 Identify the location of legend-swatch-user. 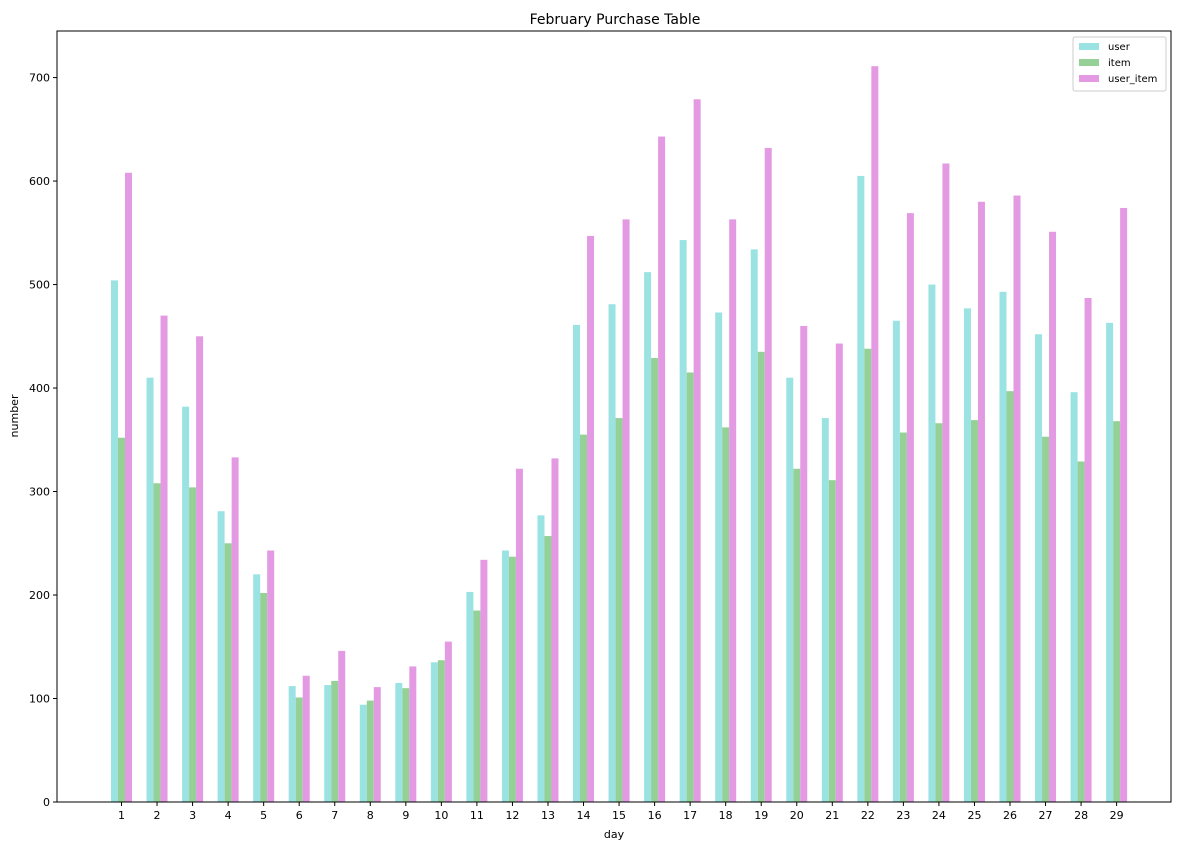
(1089, 46).